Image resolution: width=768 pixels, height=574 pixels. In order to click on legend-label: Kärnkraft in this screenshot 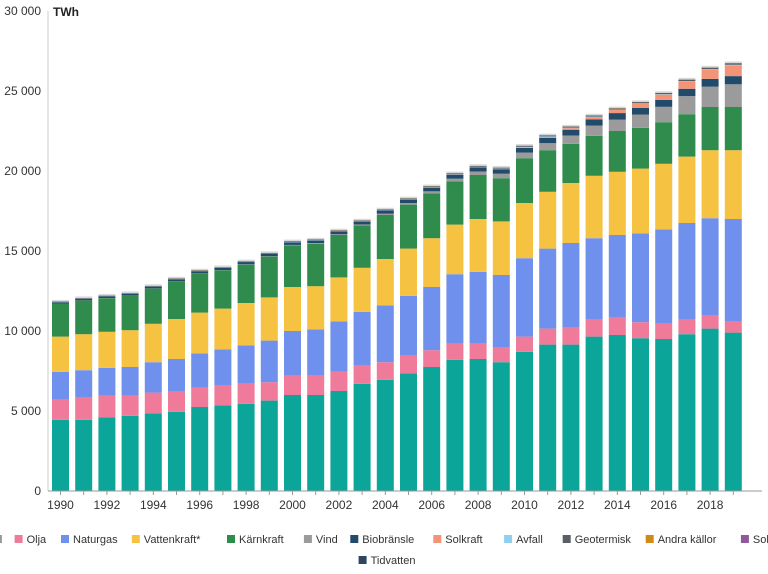, I will do `click(261, 540)`.